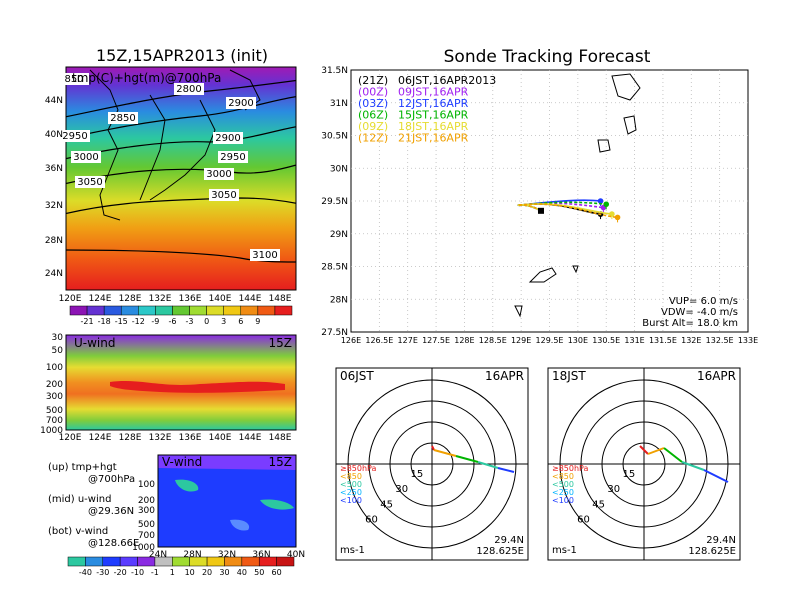 This screenshot has width=792, height=612. I want to click on lat-tick-label: 36N, so click(261, 555).